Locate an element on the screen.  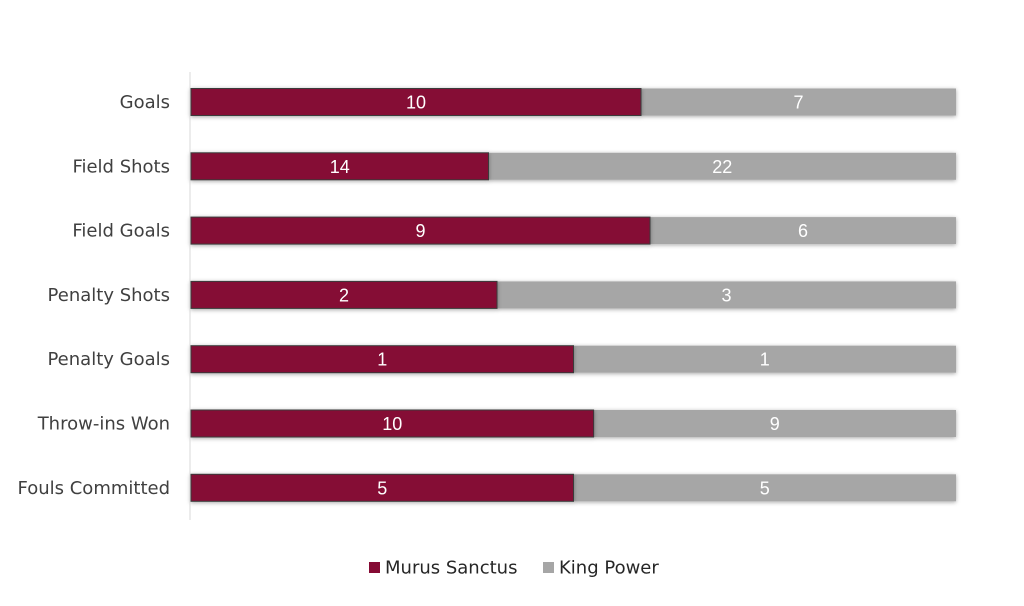
data-label-murus-sanctus-goals: 10 is located at coordinates (416, 103).